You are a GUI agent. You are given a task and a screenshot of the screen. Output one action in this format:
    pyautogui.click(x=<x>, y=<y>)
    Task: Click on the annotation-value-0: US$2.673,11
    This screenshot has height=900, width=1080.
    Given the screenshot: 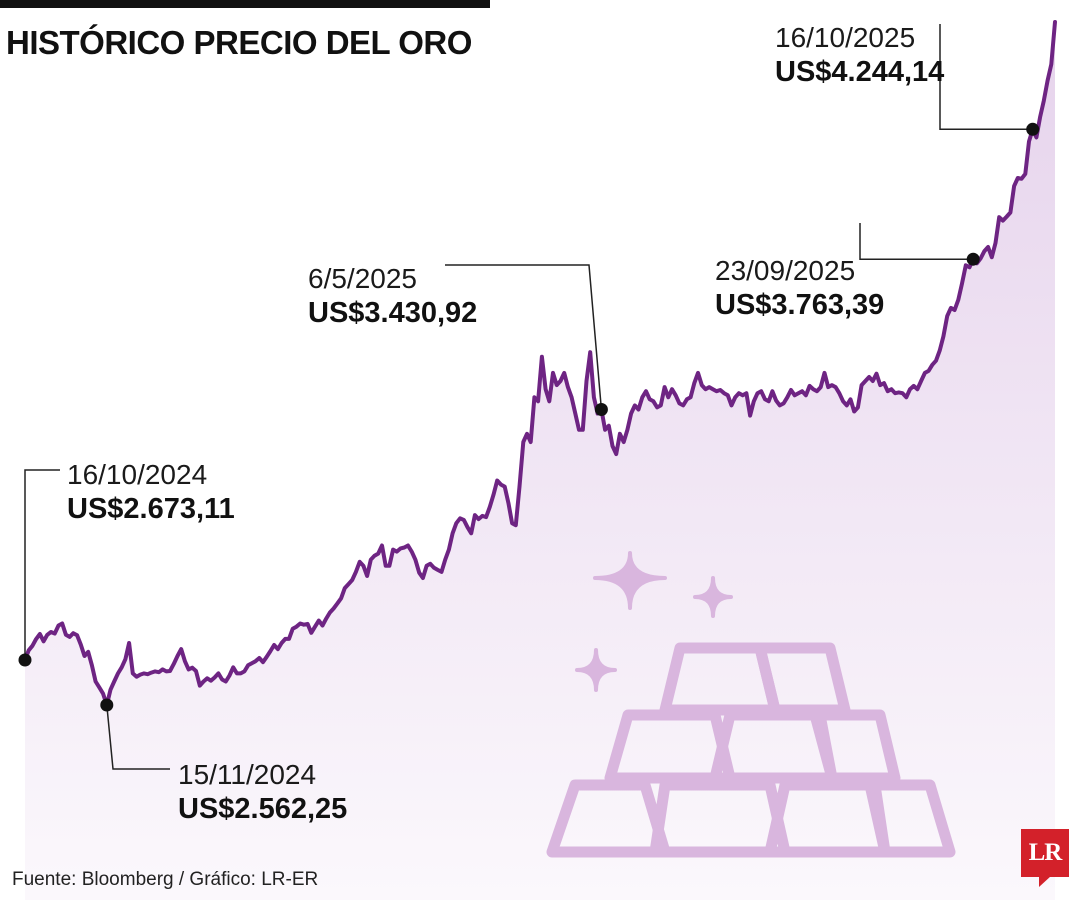 What is the action you would take?
    pyautogui.click(x=151, y=509)
    